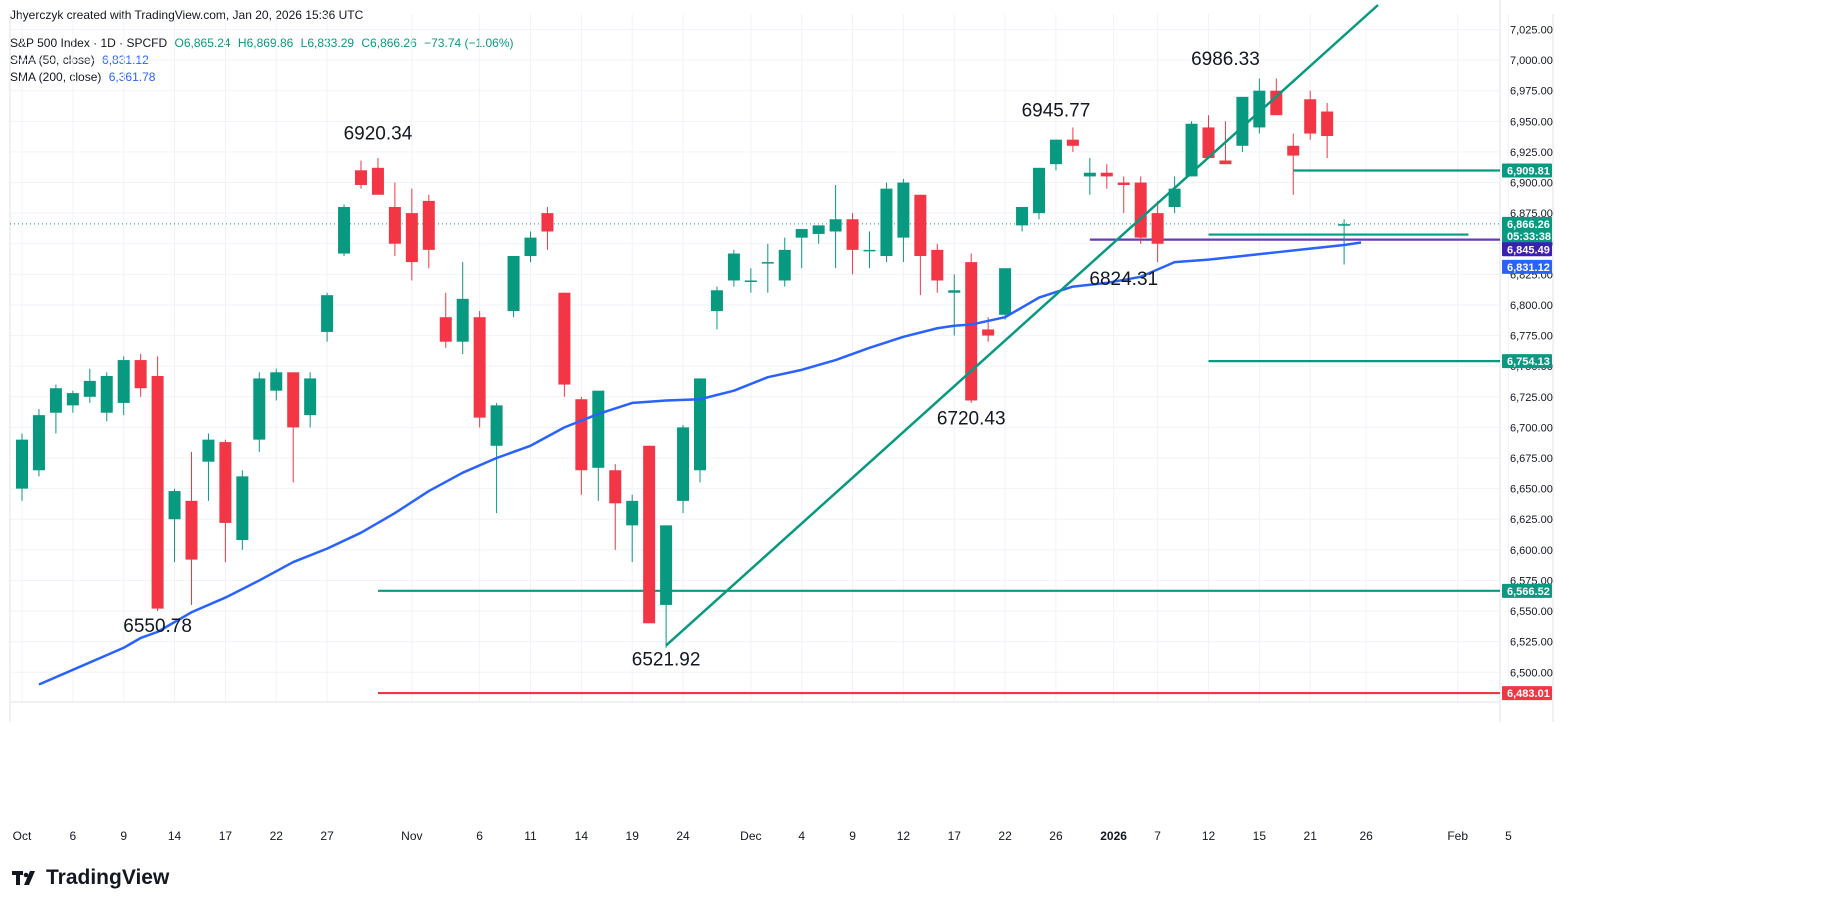 The width and height of the screenshot is (1835, 909). Describe the element at coordinates (389, 43) in the screenshot. I see `close-value: C6,866.26` at that location.